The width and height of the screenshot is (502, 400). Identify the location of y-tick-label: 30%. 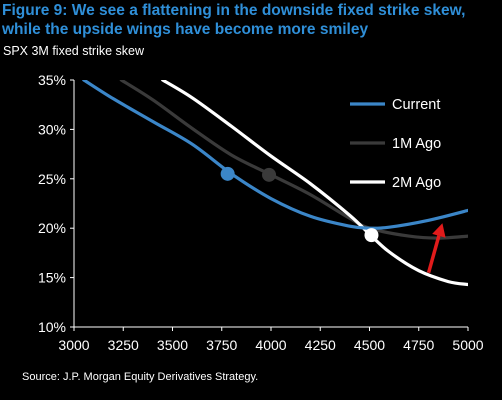
(52, 129).